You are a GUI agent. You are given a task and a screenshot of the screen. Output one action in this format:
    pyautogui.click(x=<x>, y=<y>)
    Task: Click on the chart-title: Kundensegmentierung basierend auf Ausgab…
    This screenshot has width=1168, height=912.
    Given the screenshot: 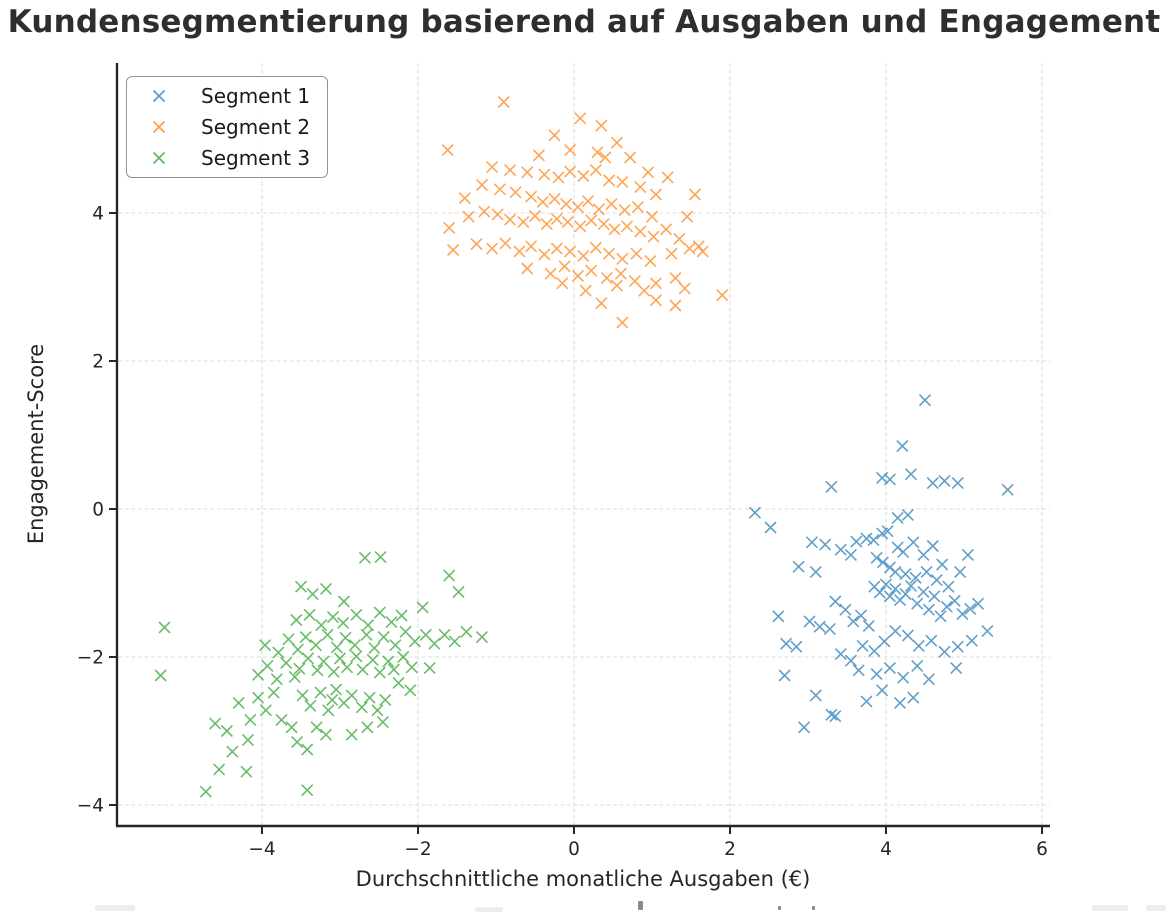 What is the action you would take?
    pyautogui.click(x=584, y=22)
    